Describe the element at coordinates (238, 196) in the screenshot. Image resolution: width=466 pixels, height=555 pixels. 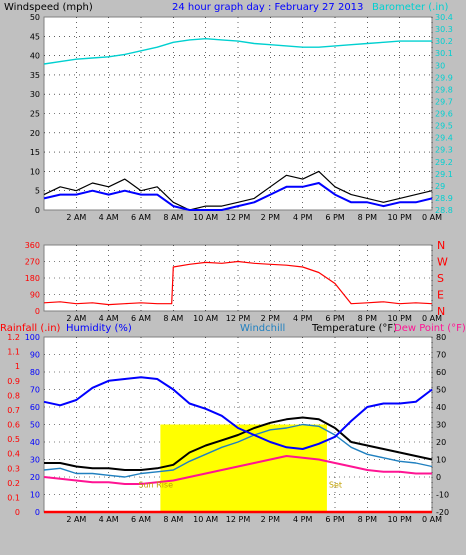
I see `wind-average-line` at that location.